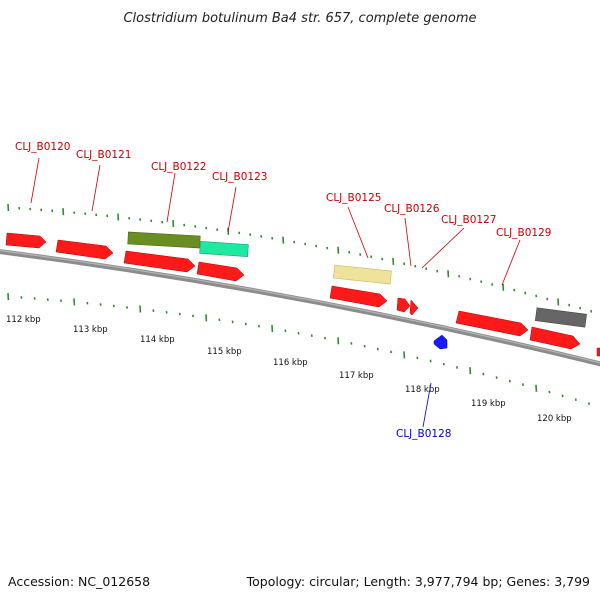  What do you see at coordinates (412, 209) in the screenshot?
I see `gene-label: CLJ_B0126` at bounding box center [412, 209].